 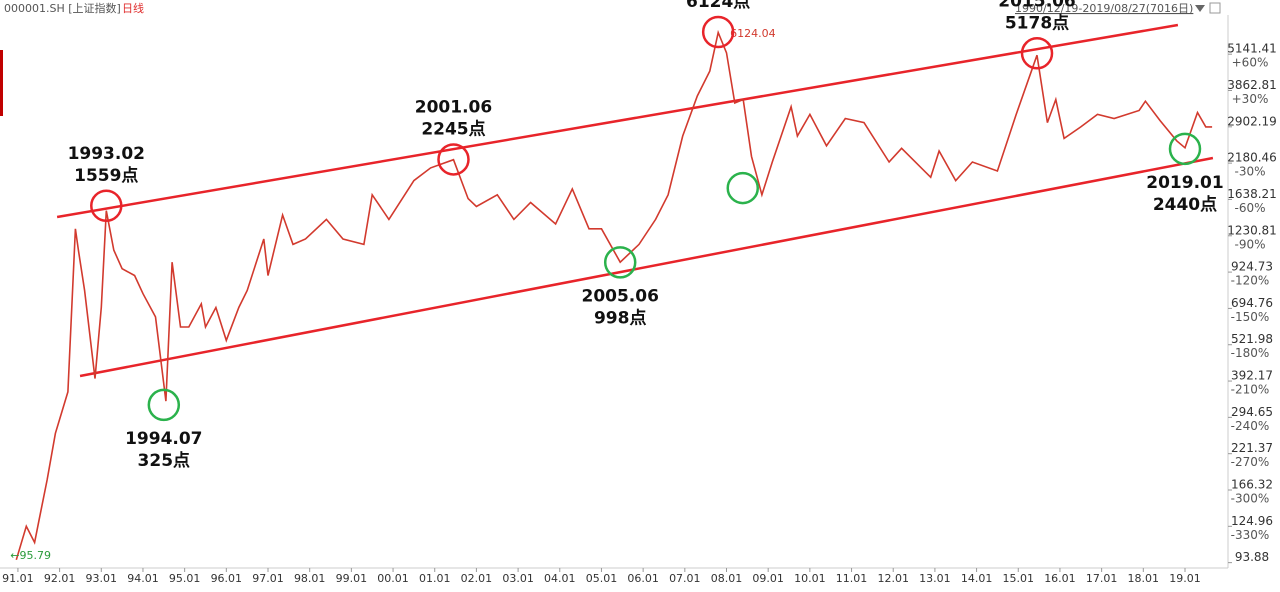 I want to click on y-tick-percent: -150%, so click(x=1250, y=317).